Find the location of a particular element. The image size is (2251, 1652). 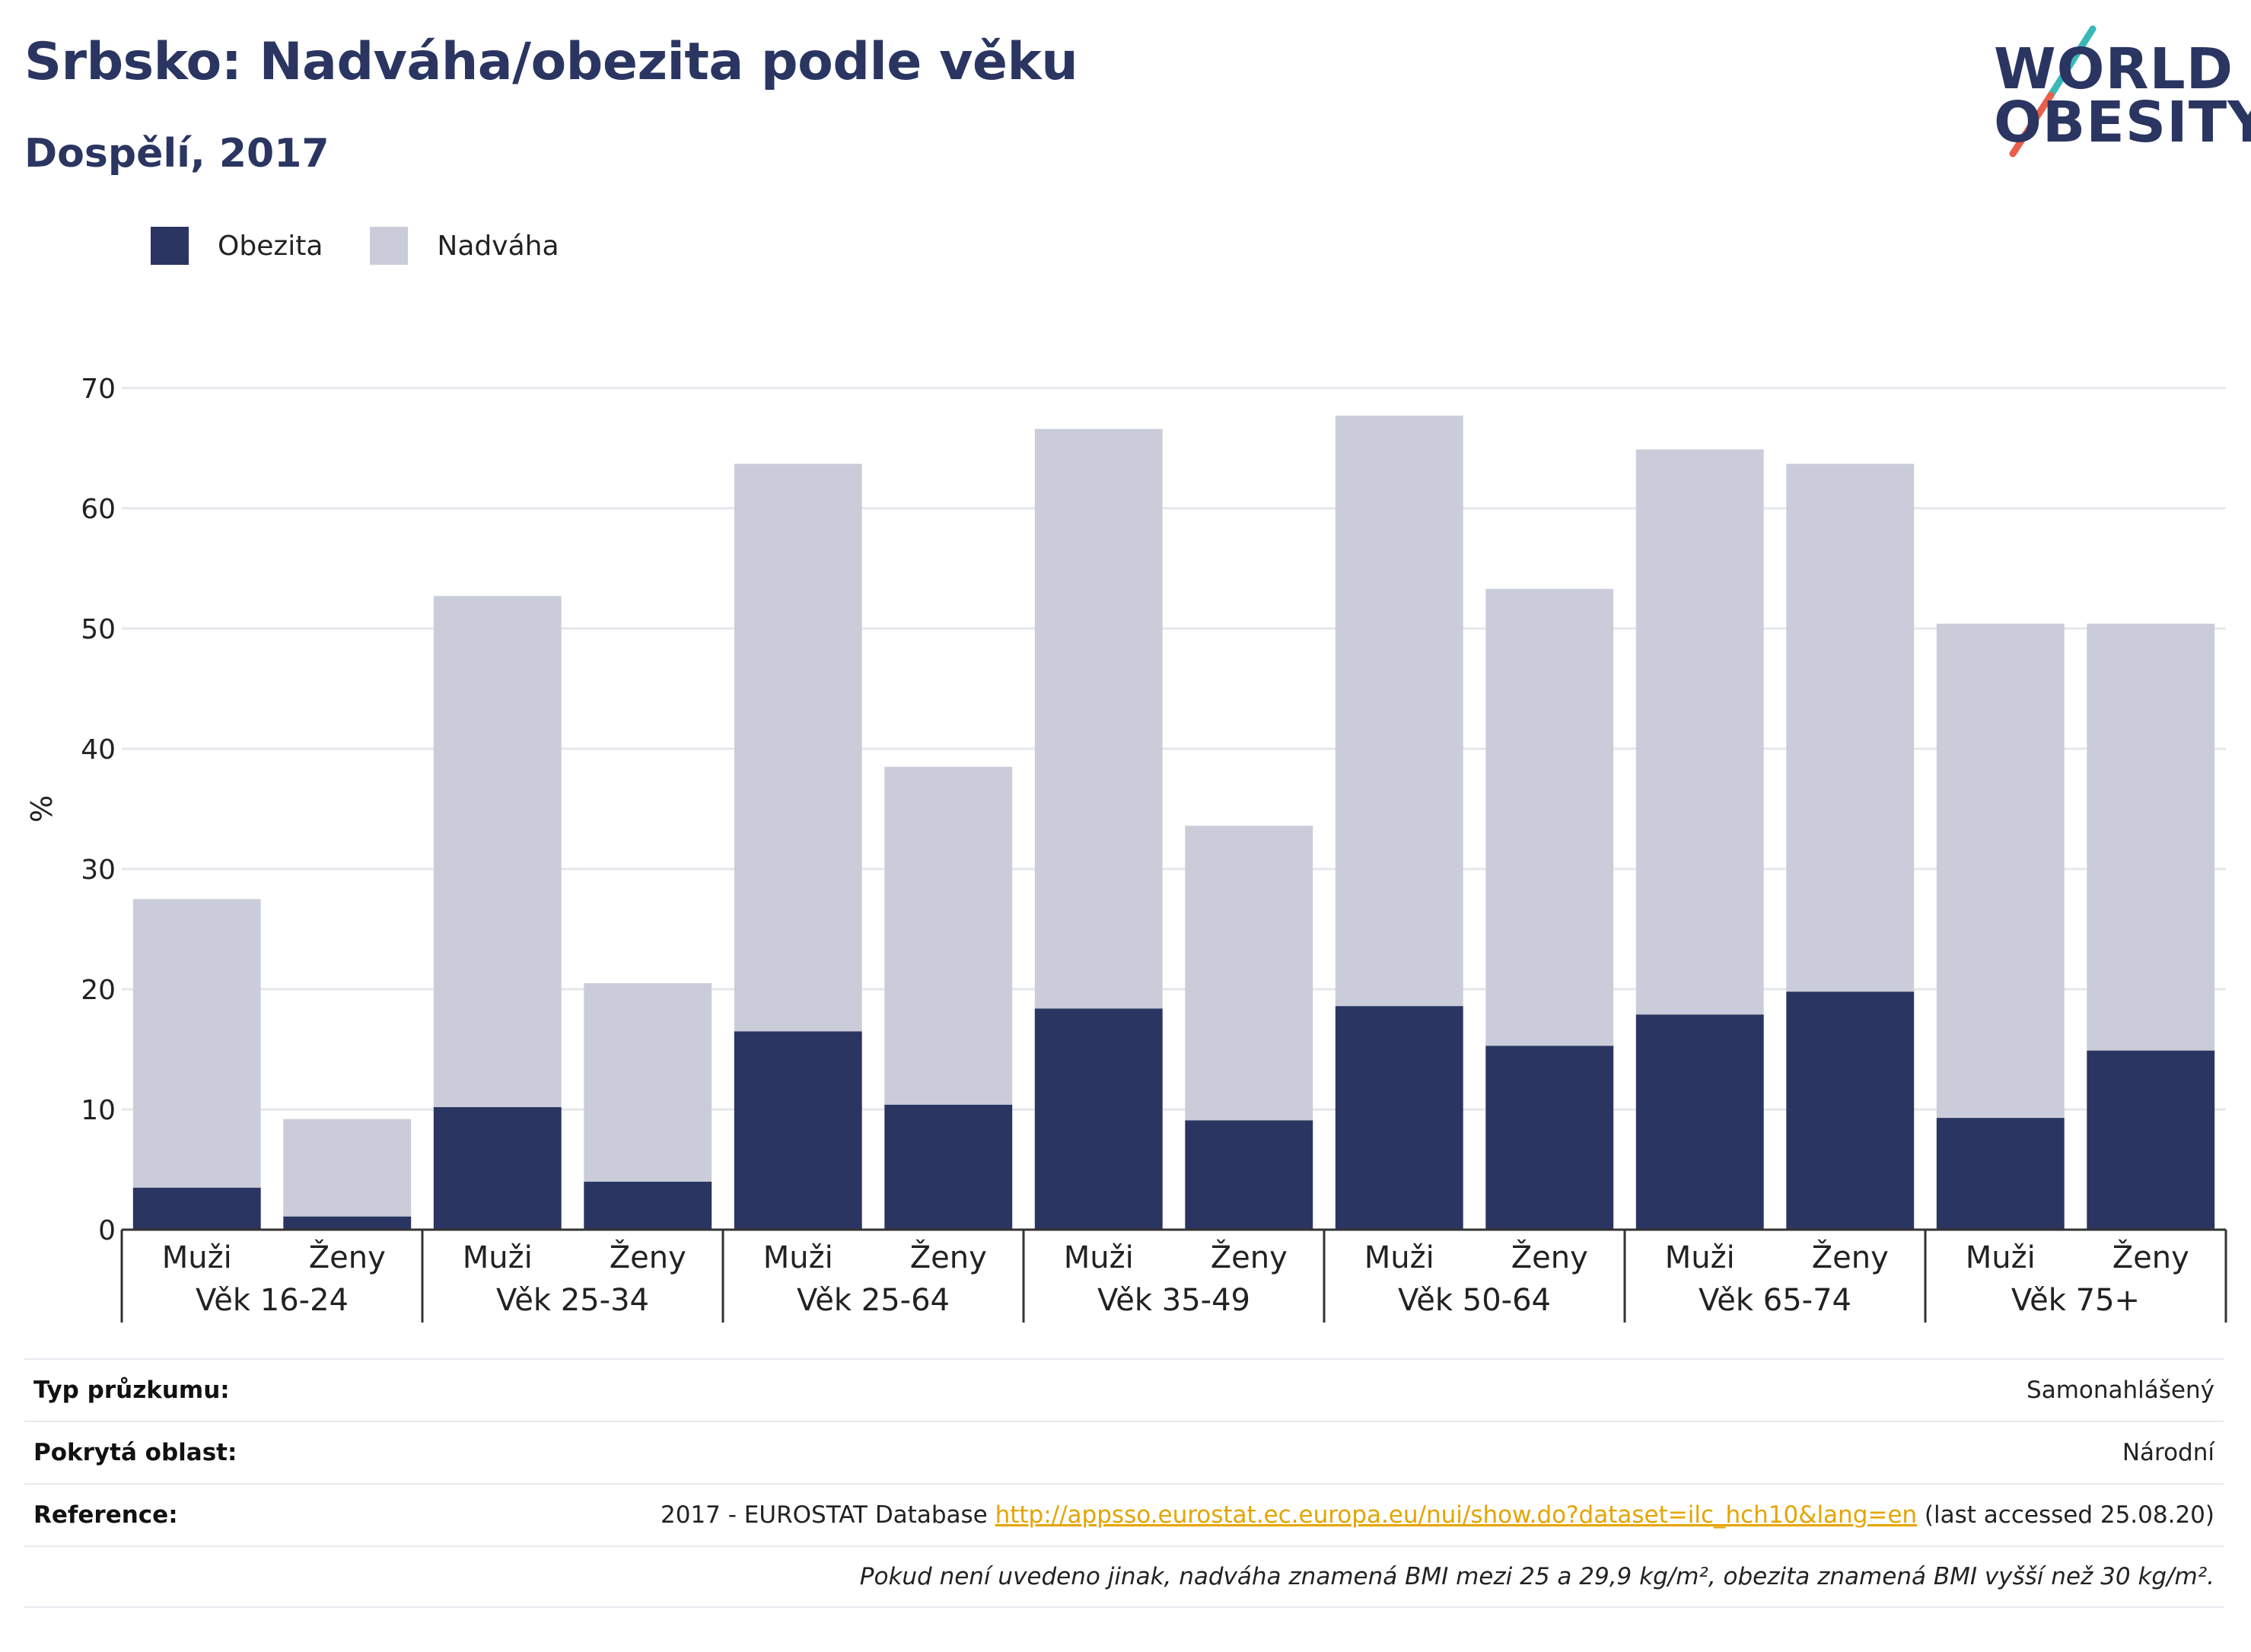

footer-label-reference: Reference: is located at coordinates (105, 1515).